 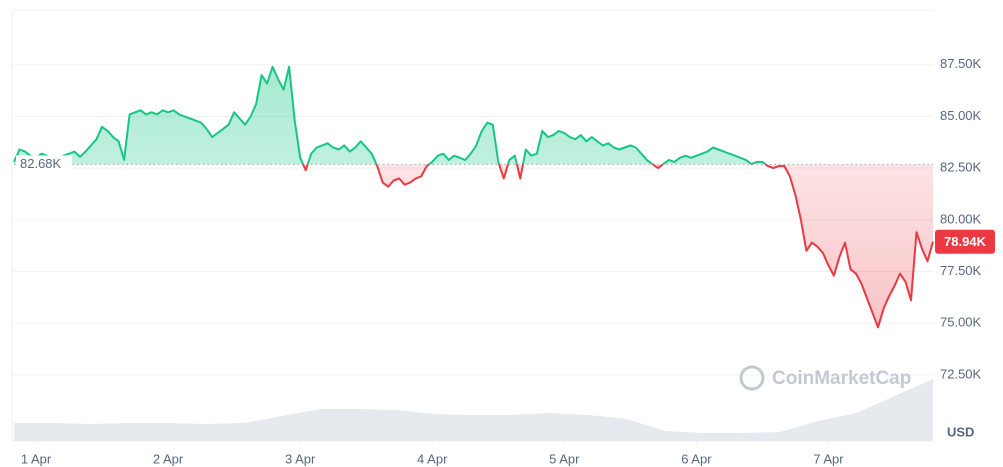 I want to click on y-tick-label: 80.00K, so click(x=961, y=218).